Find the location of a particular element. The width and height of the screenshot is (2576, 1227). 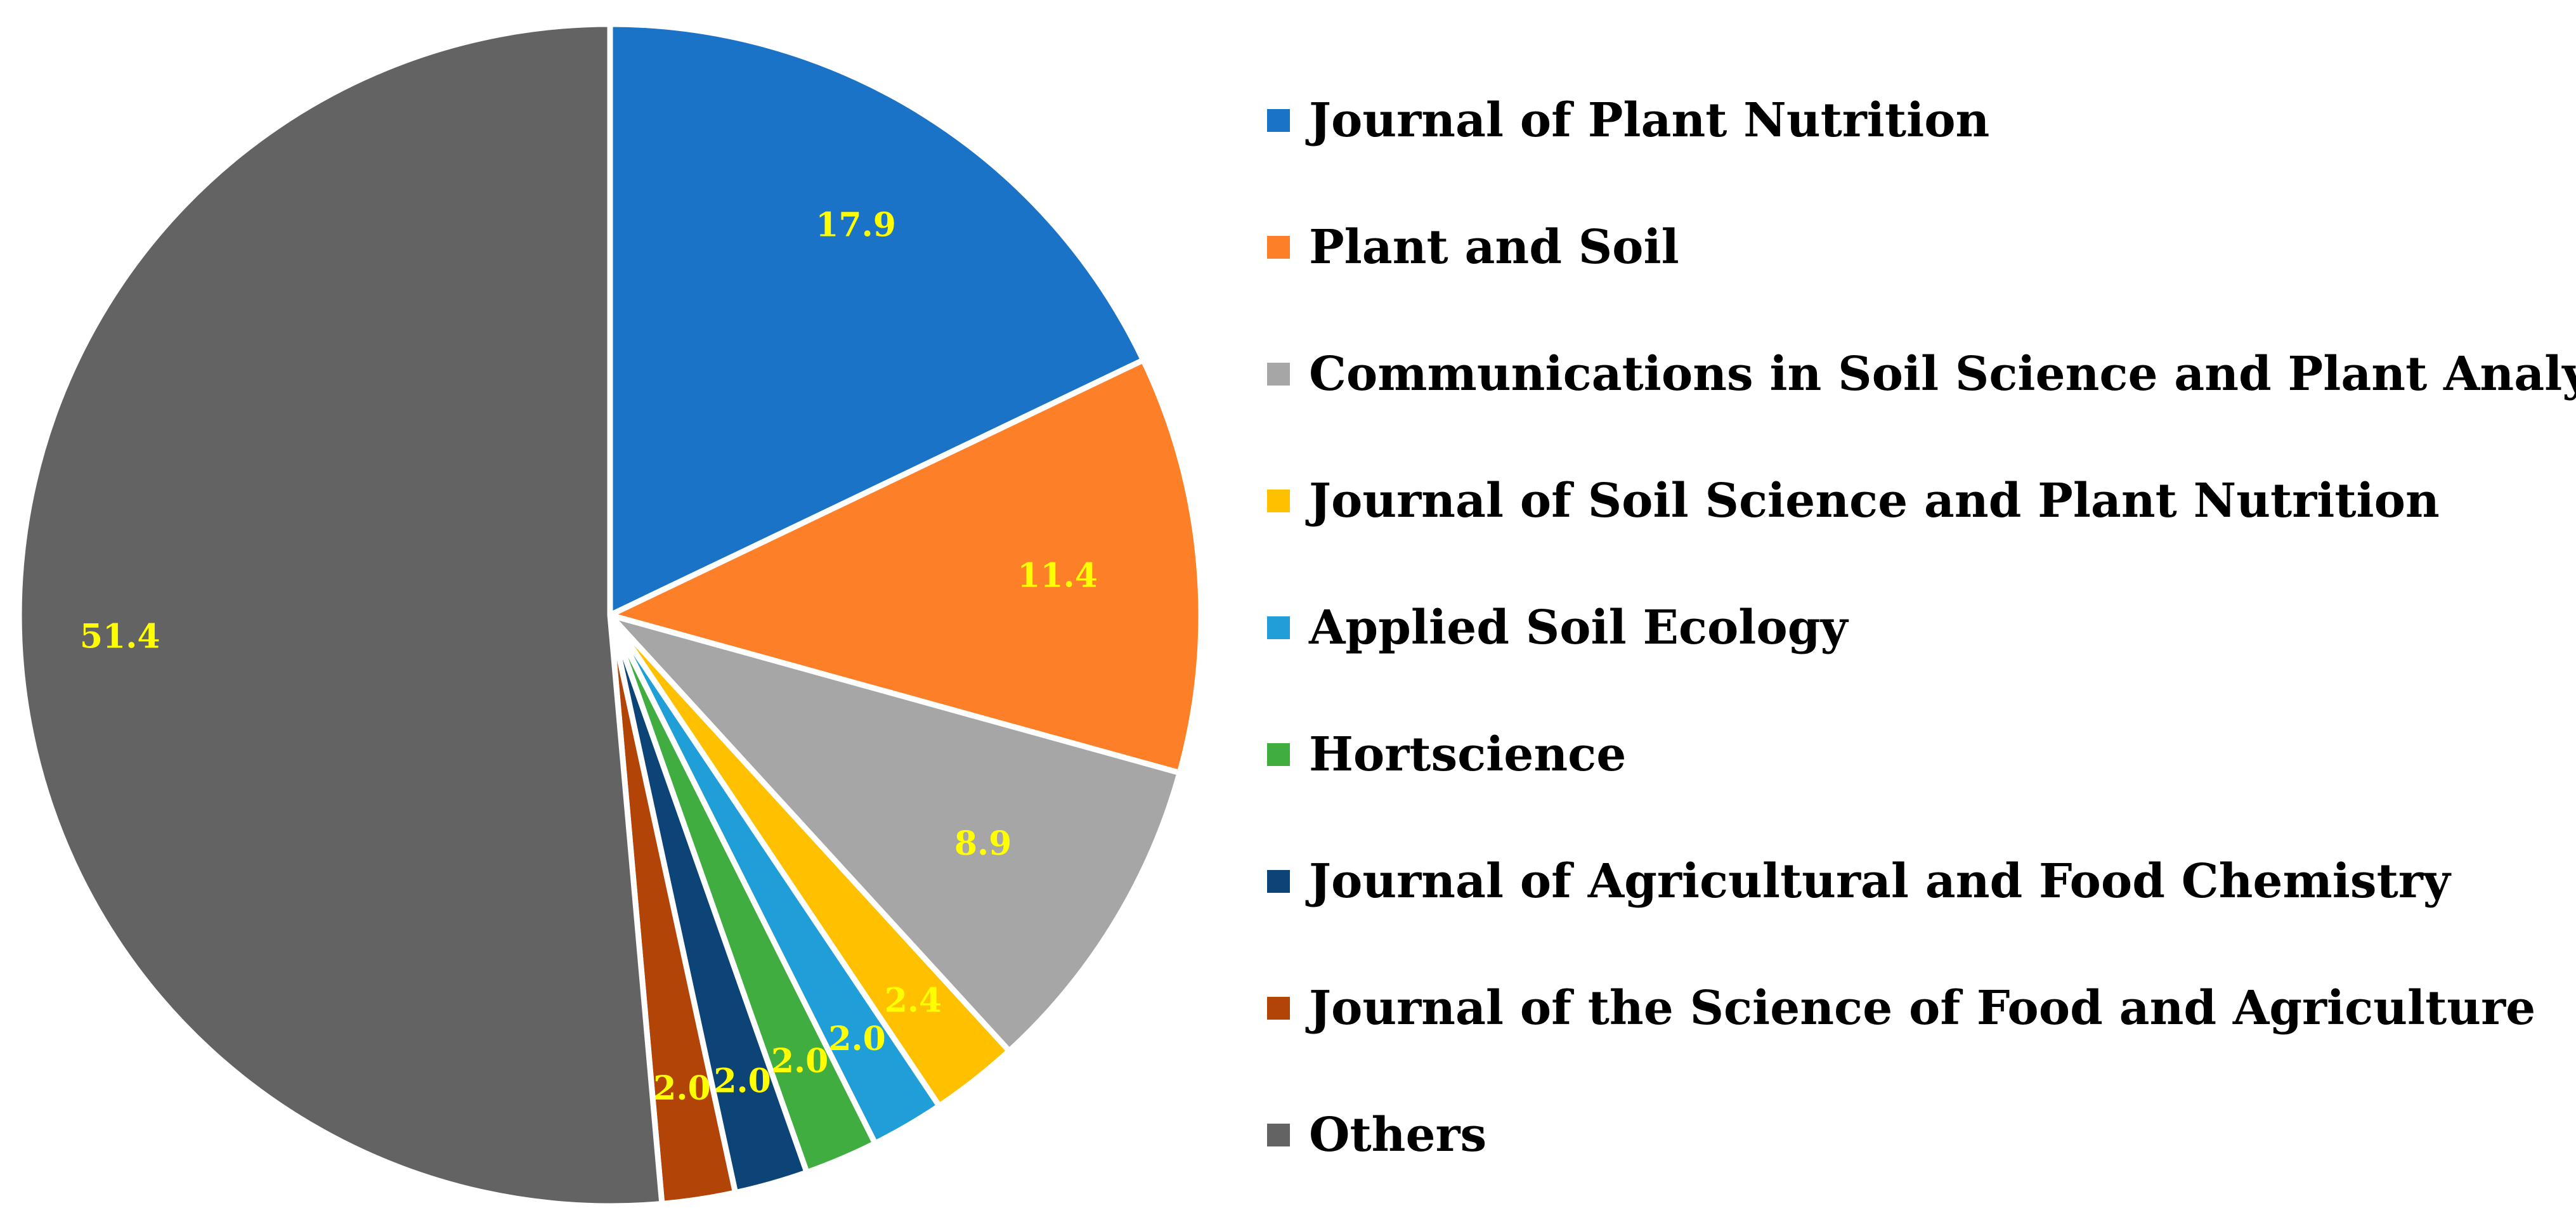

legend-swatch-communications-in-soil-science-and-plant-analysis is located at coordinates (1279, 374).